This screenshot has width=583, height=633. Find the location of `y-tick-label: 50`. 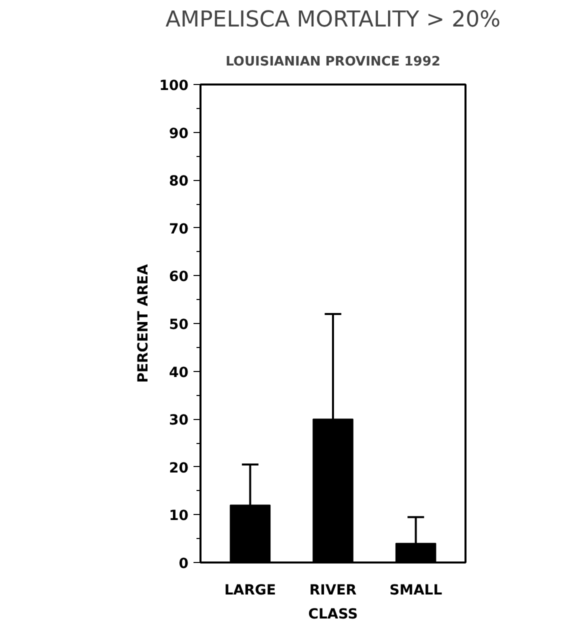

y-tick-label: 50 is located at coordinates (179, 325).